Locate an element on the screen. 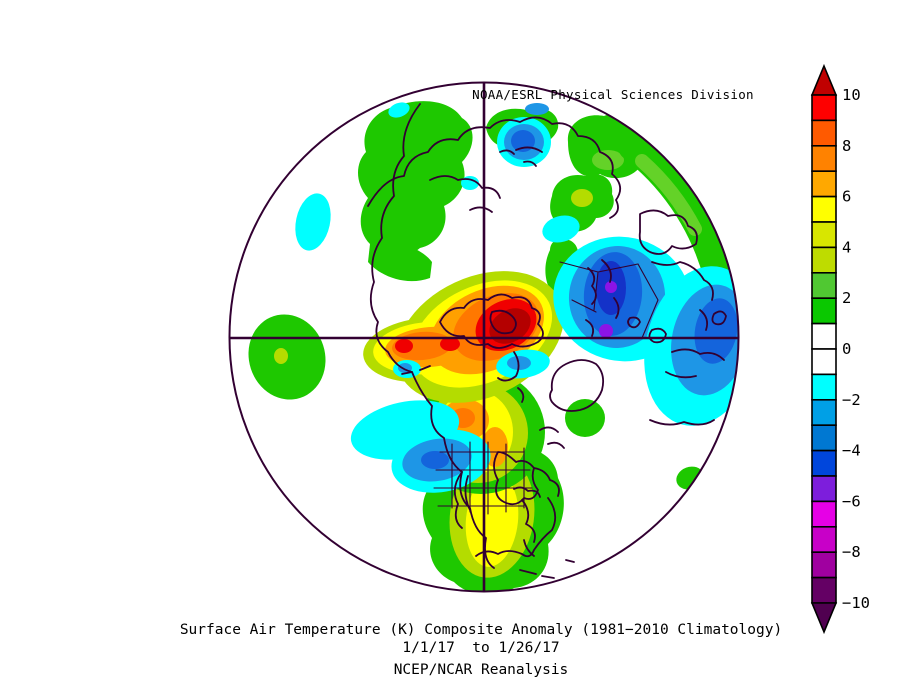 This screenshot has height=699, width=904. colorbar-tick-label: 8 is located at coordinates (846, 146).